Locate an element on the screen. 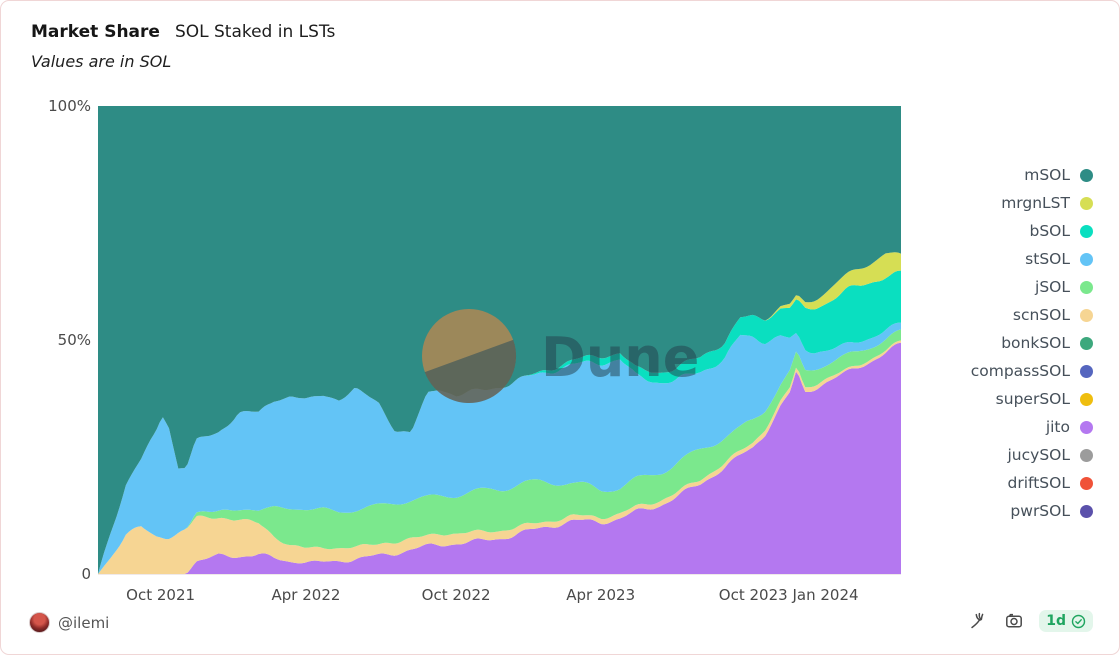 This screenshot has height=655, width=1120. legend-label: mSOL is located at coordinates (1047, 175).